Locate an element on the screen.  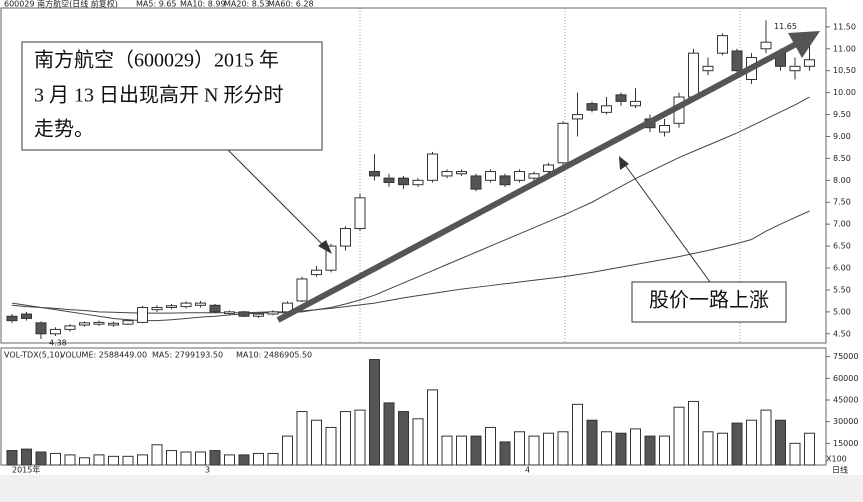
y-tick-label: 7.00 is located at coordinates (842, 224).